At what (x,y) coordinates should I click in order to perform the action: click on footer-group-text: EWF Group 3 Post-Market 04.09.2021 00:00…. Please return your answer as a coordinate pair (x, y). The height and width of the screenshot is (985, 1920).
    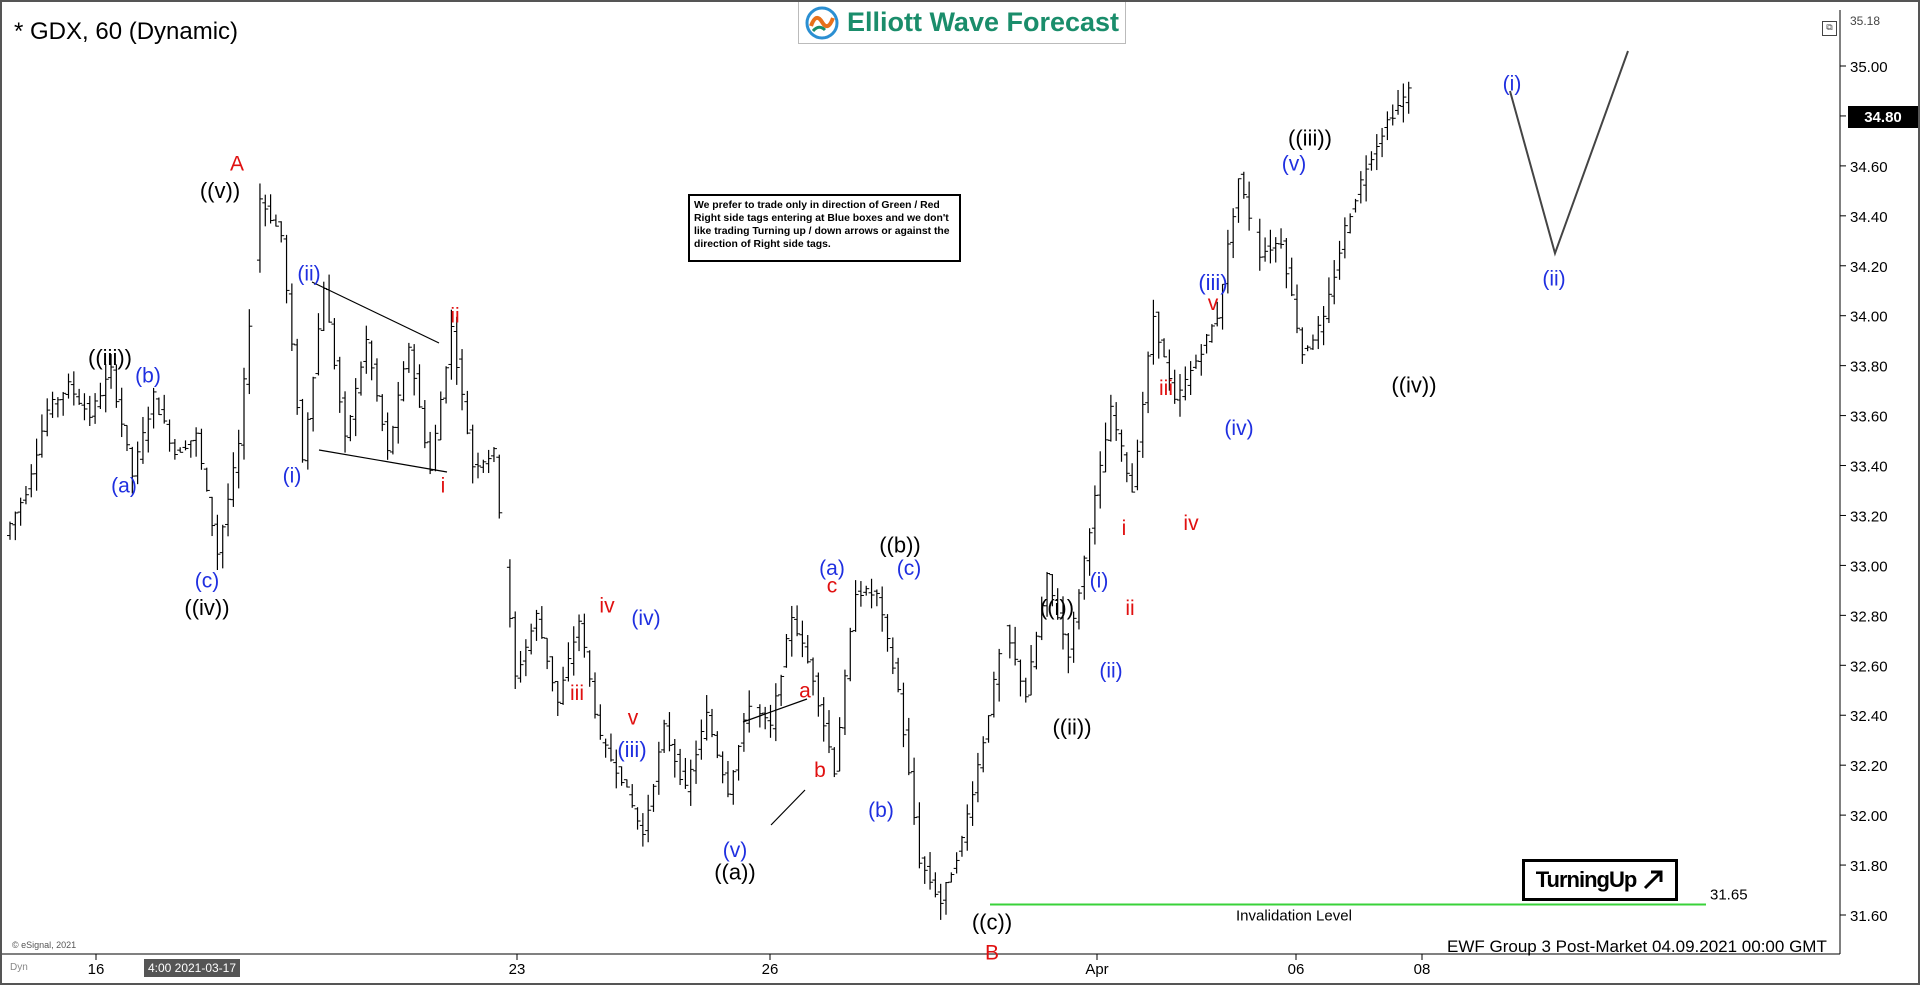
    Looking at the image, I should click on (1637, 946).